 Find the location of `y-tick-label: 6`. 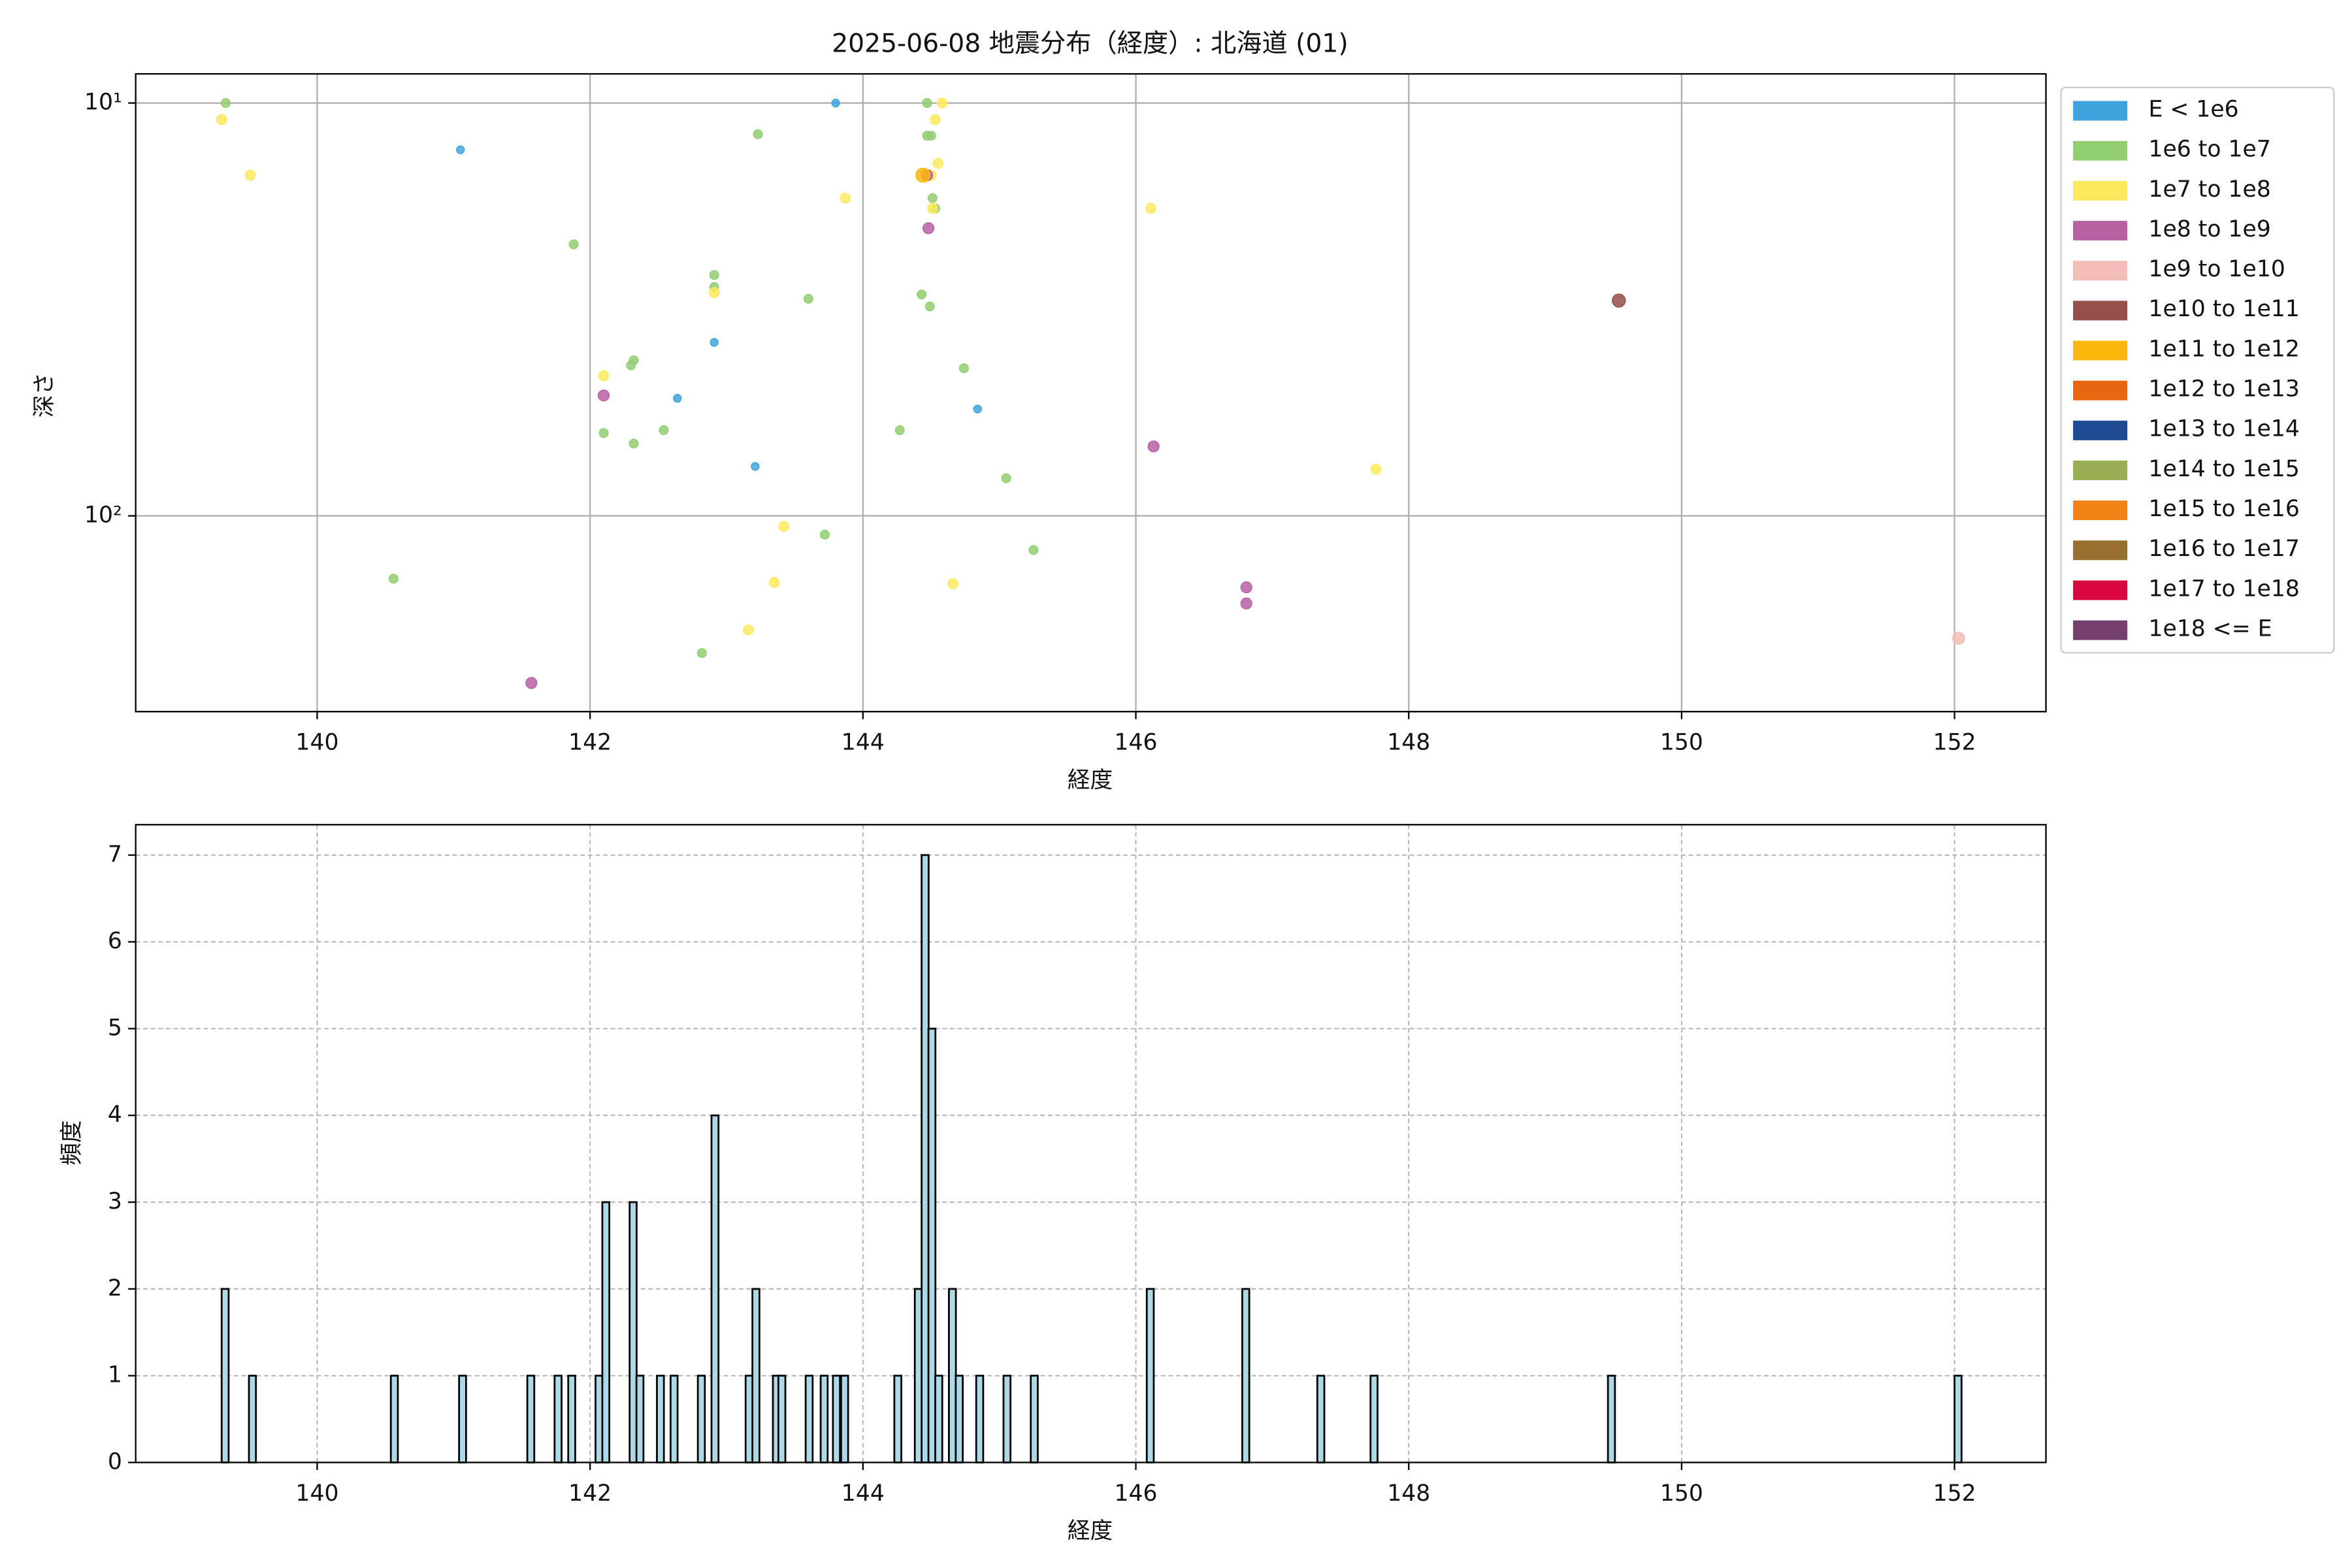

y-tick-label: 6 is located at coordinates (115, 941).